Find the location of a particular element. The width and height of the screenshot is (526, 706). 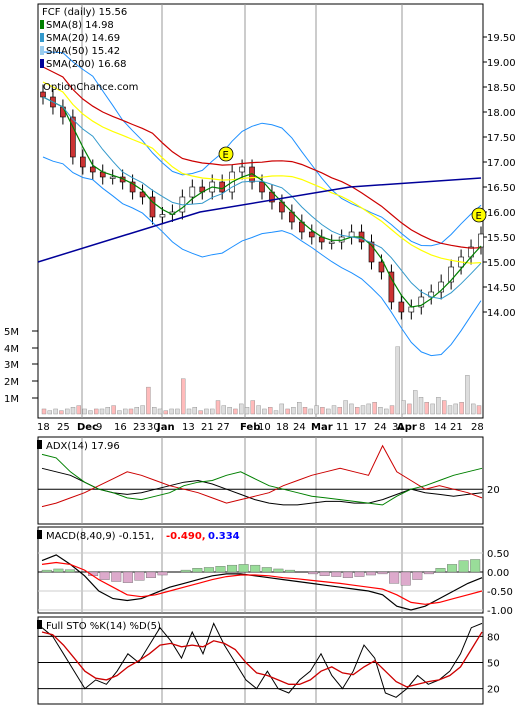

adx-panel is located at coordinates (260, 480).